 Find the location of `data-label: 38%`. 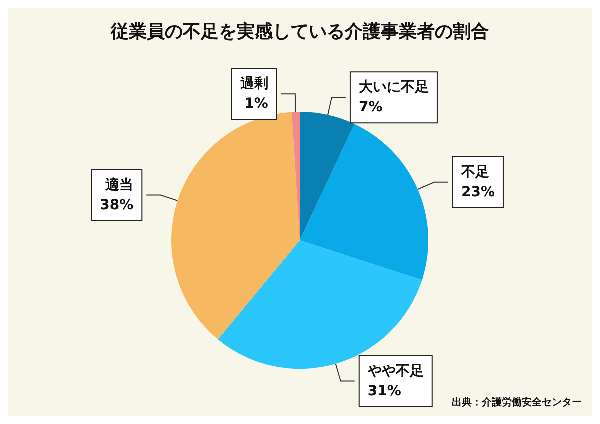

data-label: 38% is located at coordinates (117, 205).